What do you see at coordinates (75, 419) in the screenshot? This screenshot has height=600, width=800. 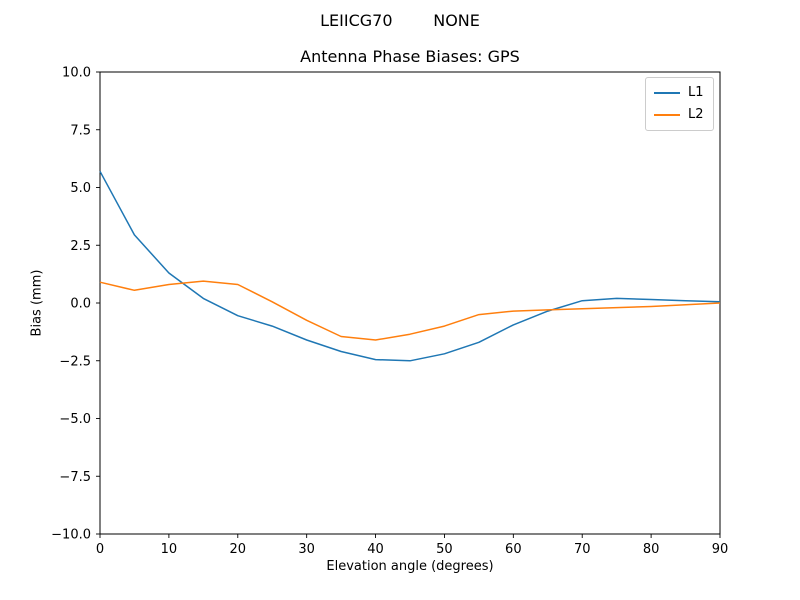 I see `y-tick-label: −5.0` at bounding box center [75, 419].